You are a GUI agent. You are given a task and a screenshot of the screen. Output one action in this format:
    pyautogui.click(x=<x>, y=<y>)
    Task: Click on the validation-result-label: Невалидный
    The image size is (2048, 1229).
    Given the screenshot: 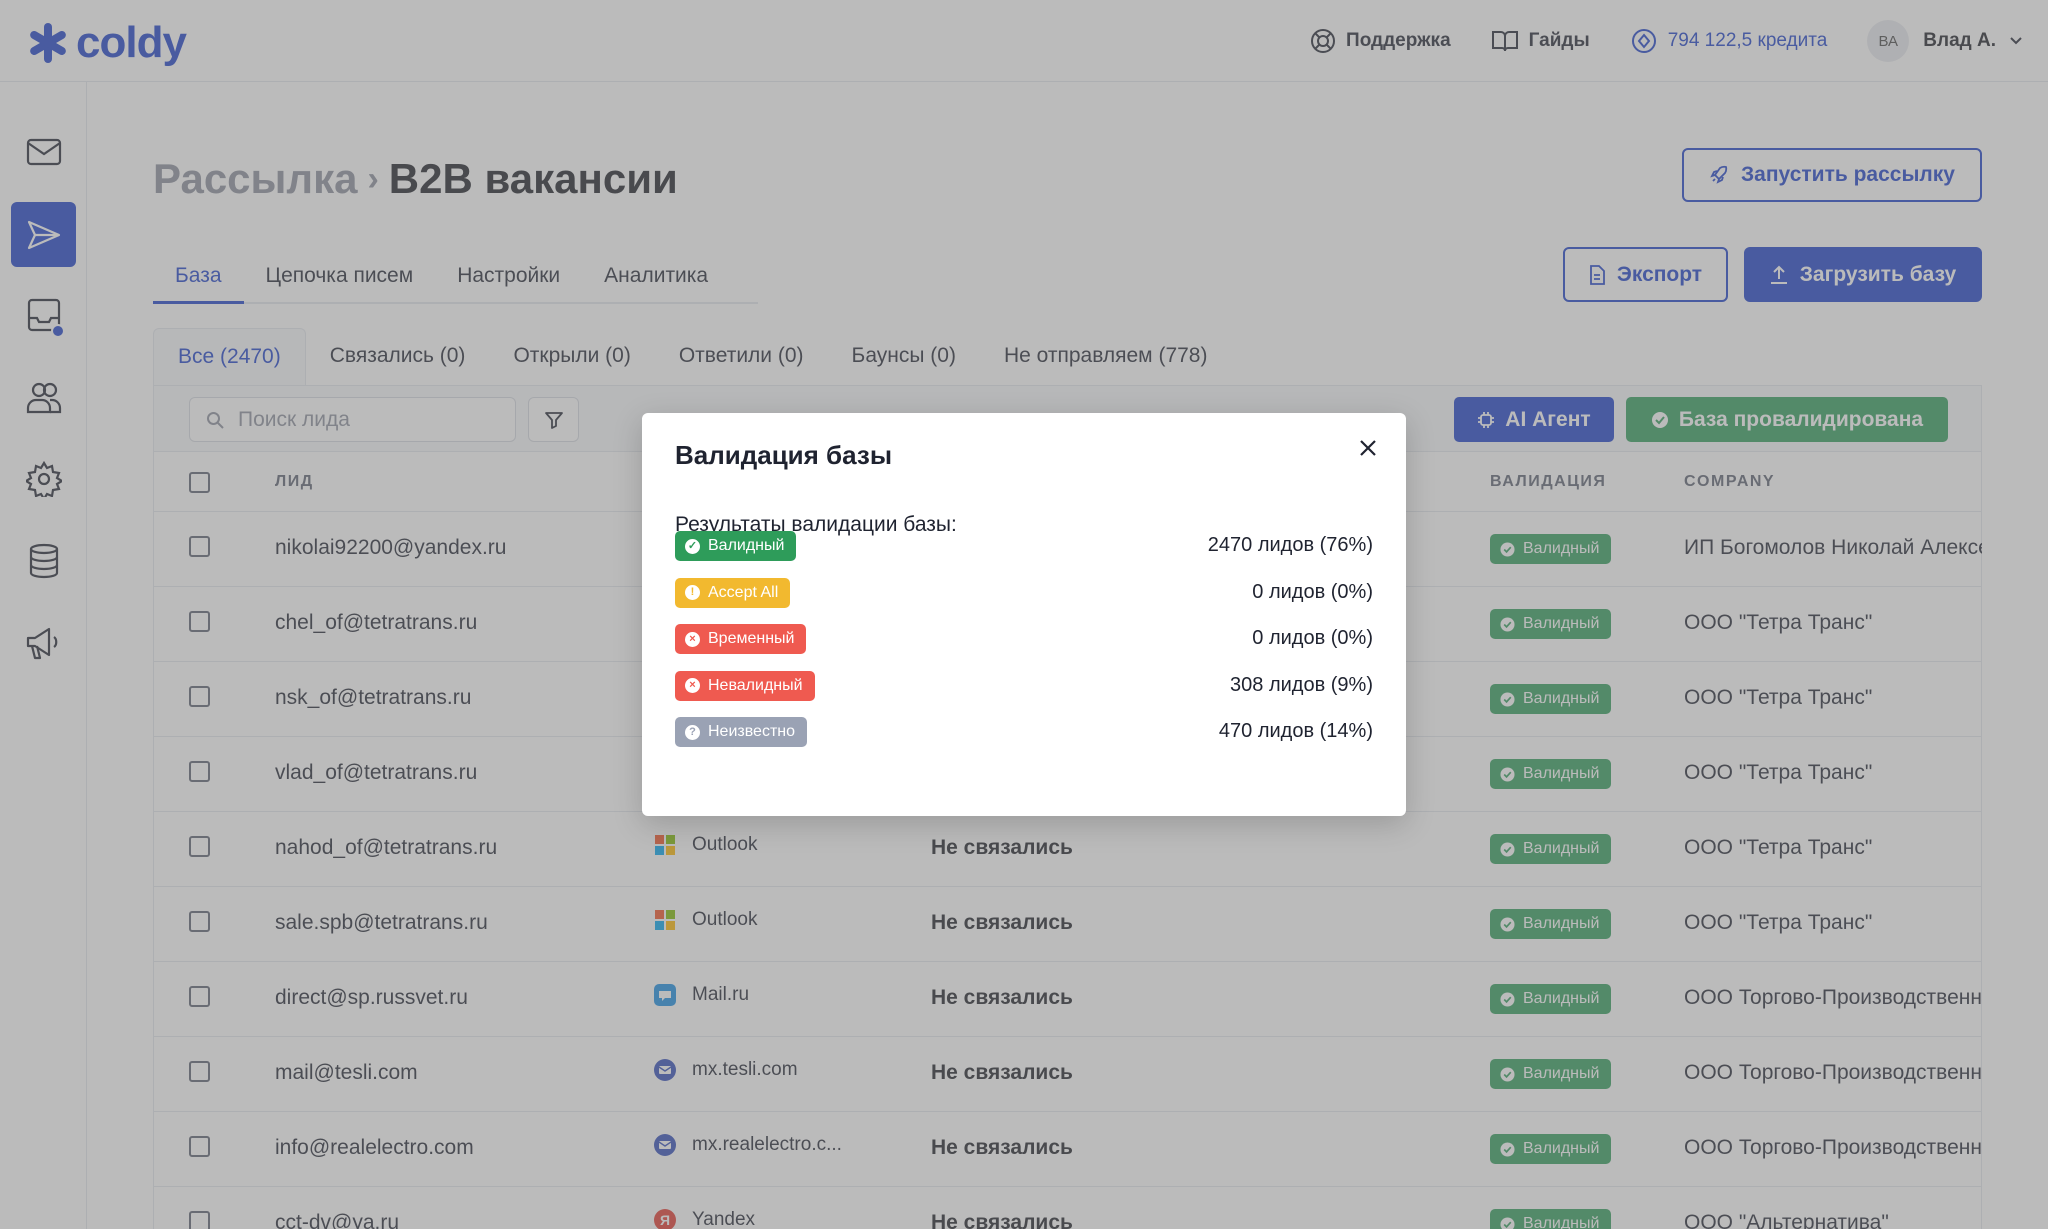 What is the action you would take?
    pyautogui.click(x=755, y=685)
    